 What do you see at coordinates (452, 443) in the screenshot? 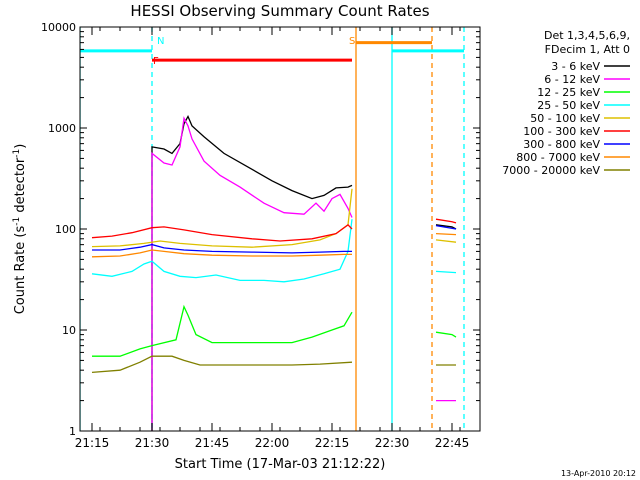
I see `x-tick-label: 22:45` at bounding box center [452, 443].